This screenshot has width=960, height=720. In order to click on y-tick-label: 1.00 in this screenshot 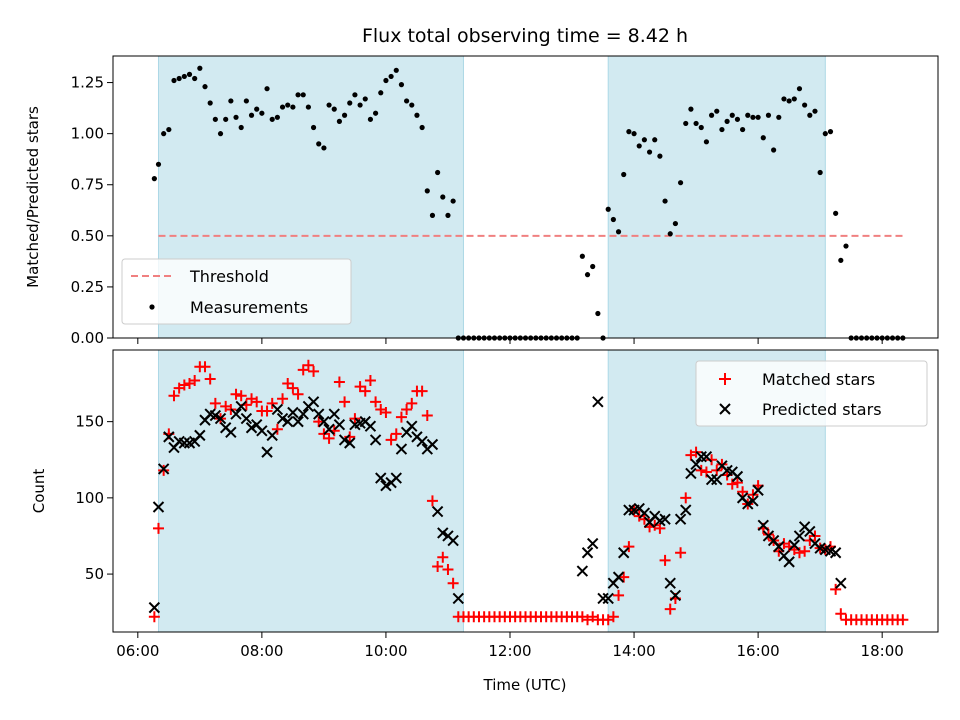, I will do `click(87, 134)`.